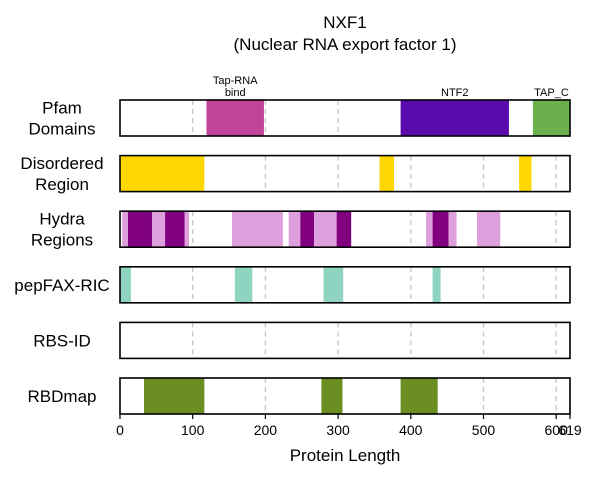 This screenshot has height=480, width=600. Describe the element at coordinates (235, 81) in the screenshot. I see `domain-label: Tap-RNA` at that location.